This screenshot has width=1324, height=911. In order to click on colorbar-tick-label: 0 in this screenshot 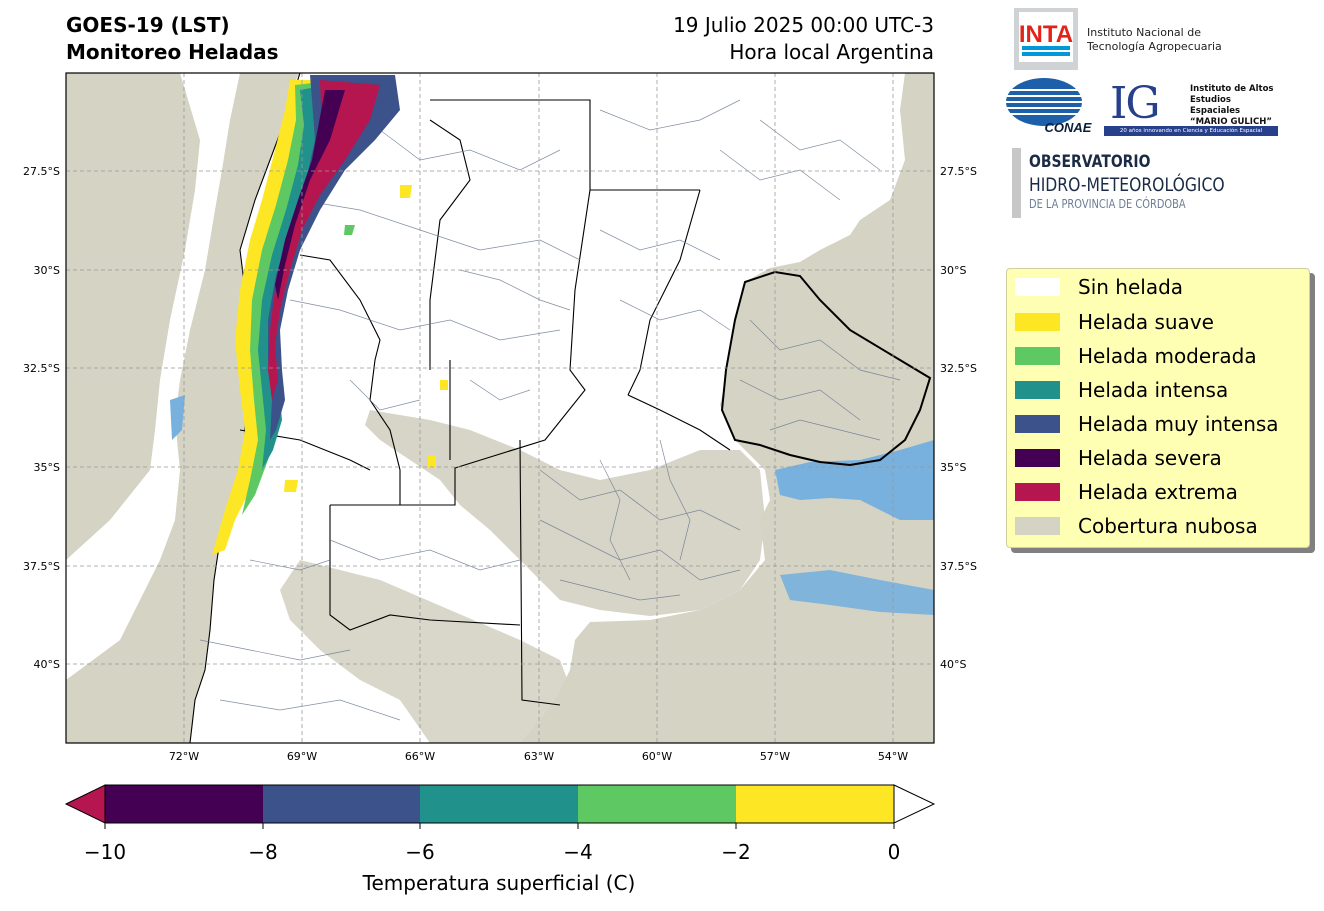, I will do `click(894, 852)`.